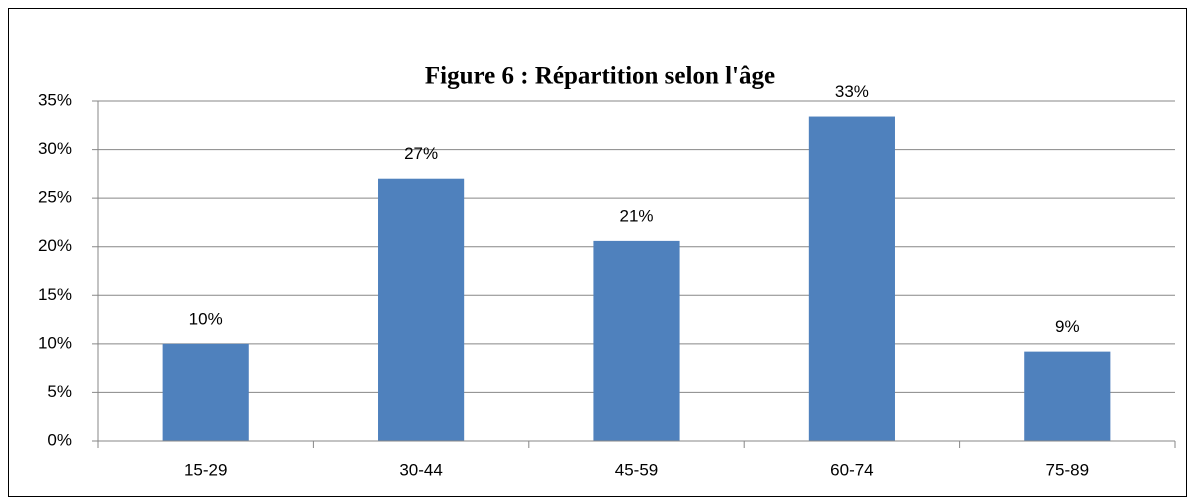 The height and width of the screenshot is (503, 1195). I want to click on y-tick-label: 35%, so click(55, 99).